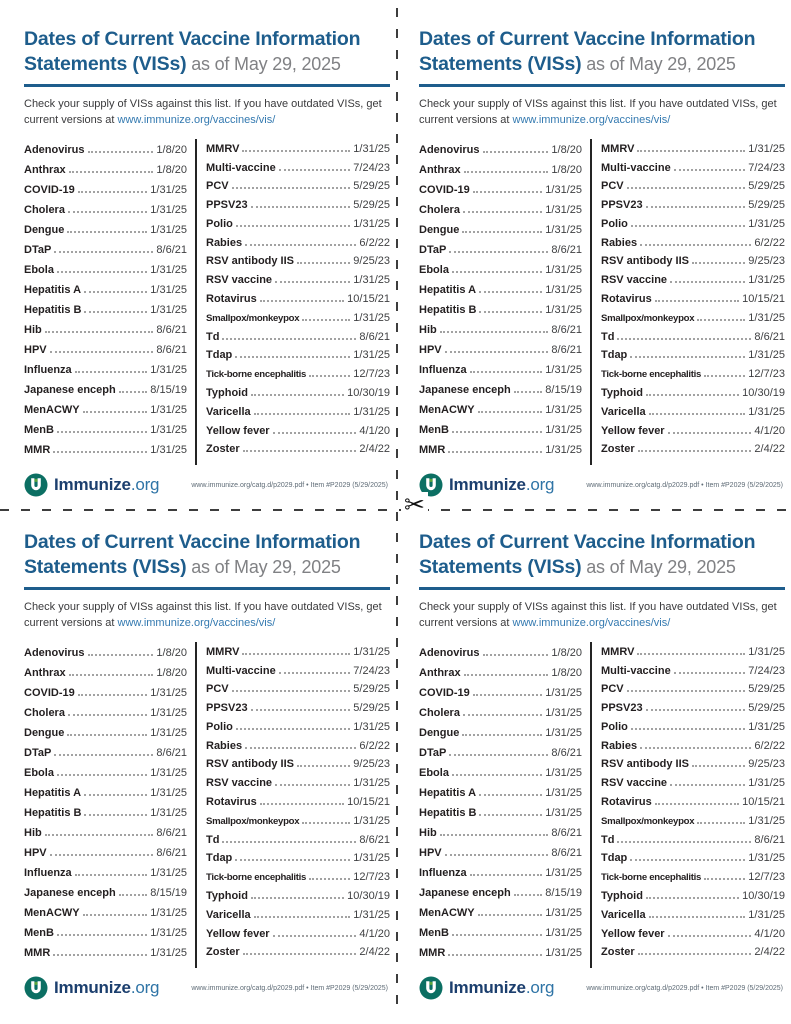 The width and height of the screenshot is (791, 1024). What do you see at coordinates (693, 167) in the screenshot?
I see `vaccine-row: Multi-vaccine 7/24/23` at bounding box center [693, 167].